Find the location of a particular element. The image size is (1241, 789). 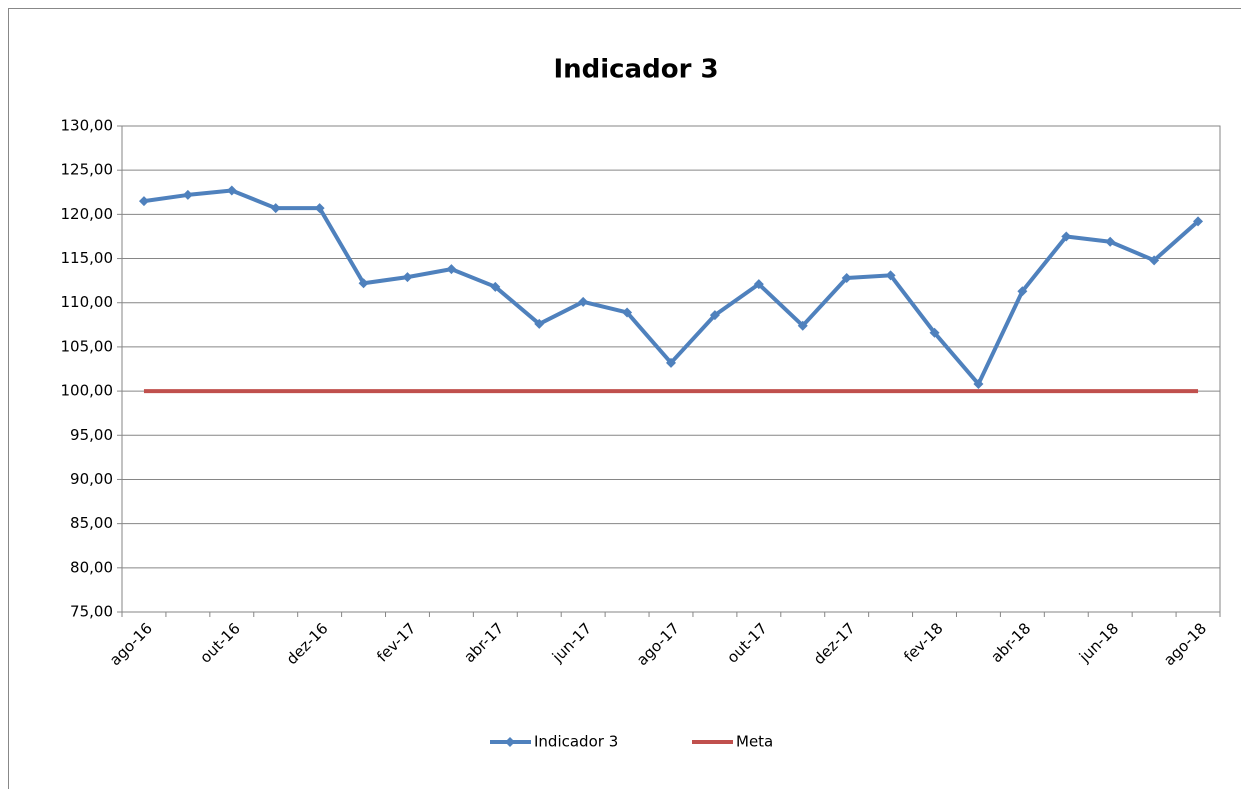

y-tick-label: 95,00 is located at coordinates (91, 435).